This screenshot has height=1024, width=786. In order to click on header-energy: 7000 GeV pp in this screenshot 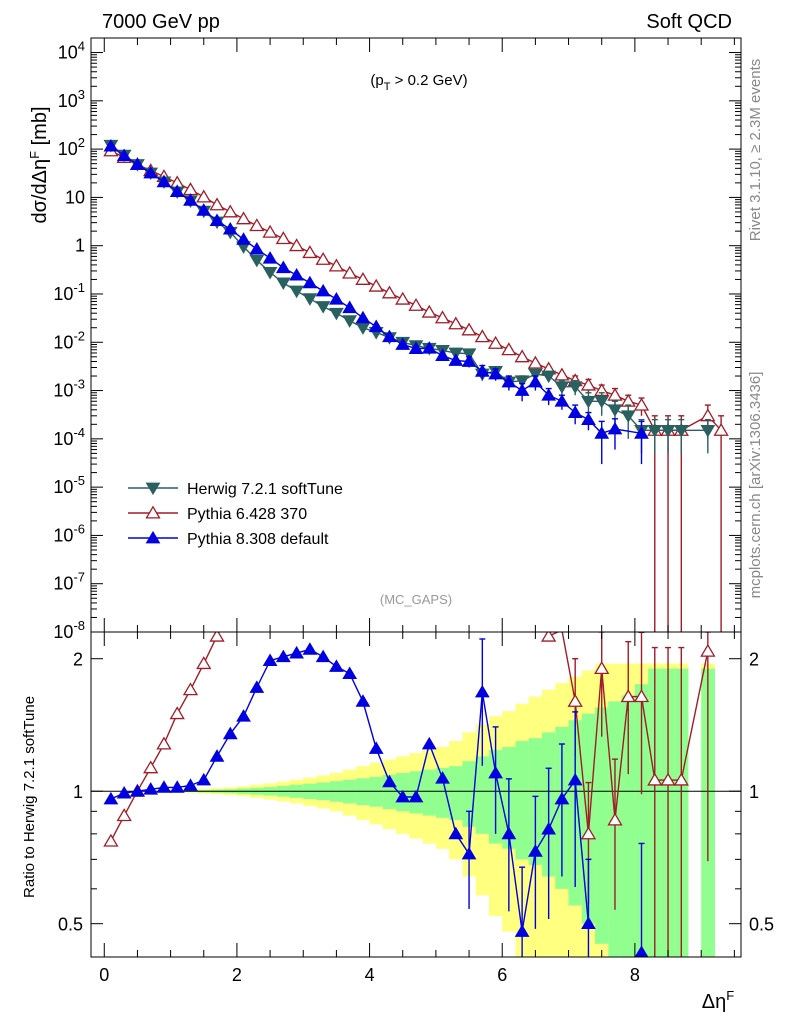, I will do `click(161, 22)`.